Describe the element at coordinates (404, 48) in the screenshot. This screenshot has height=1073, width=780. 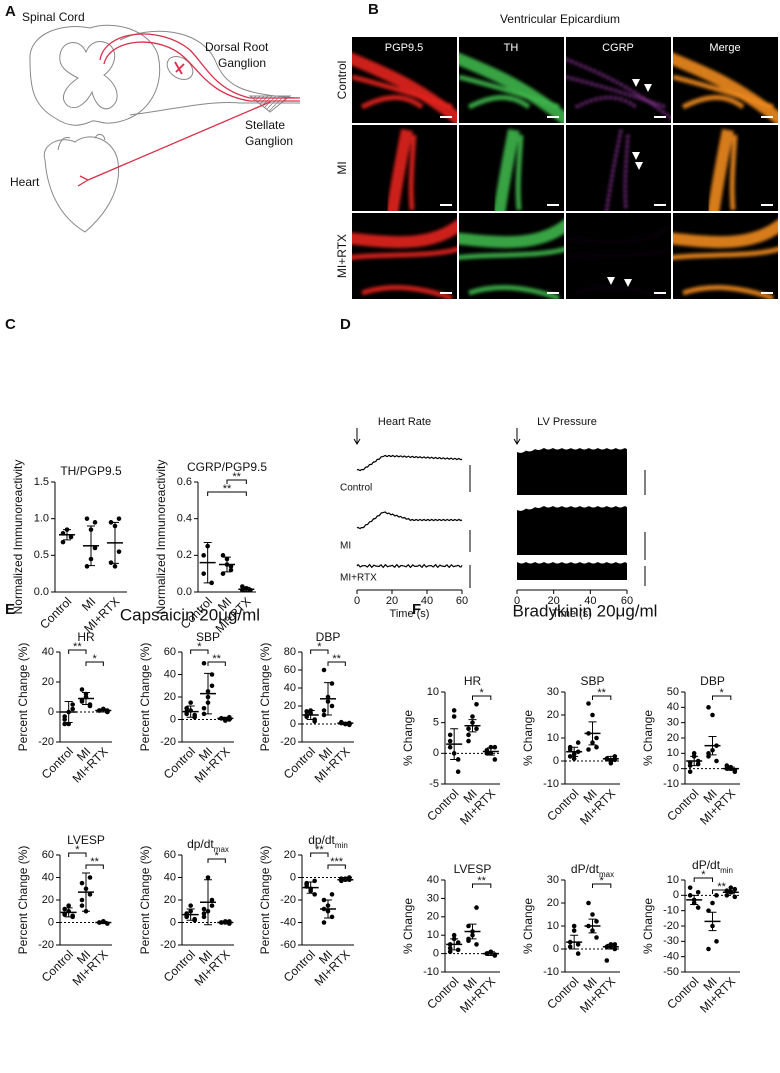
I see `column-label: PGP9.5` at that location.